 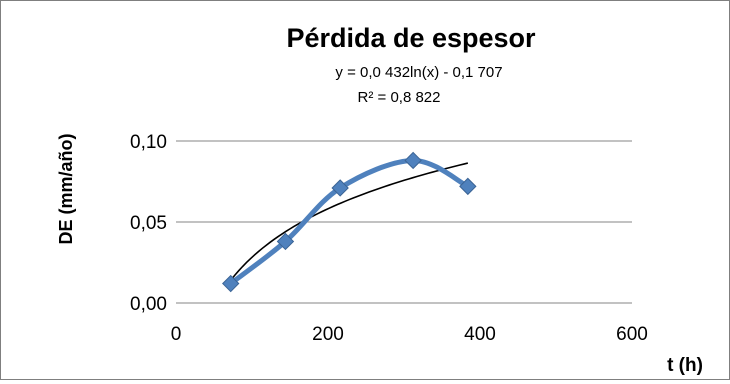 What do you see at coordinates (176, 334) in the screenshot?
I see `x-tick-label: 0` at bounding box center [176, 334].